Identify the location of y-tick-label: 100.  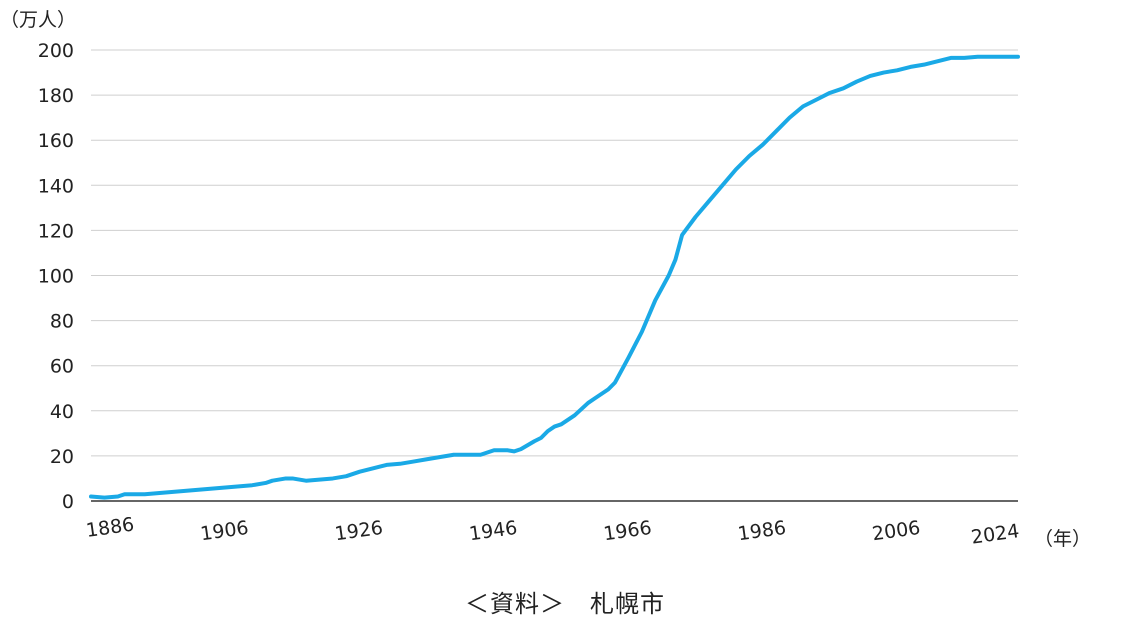
(56, 277).